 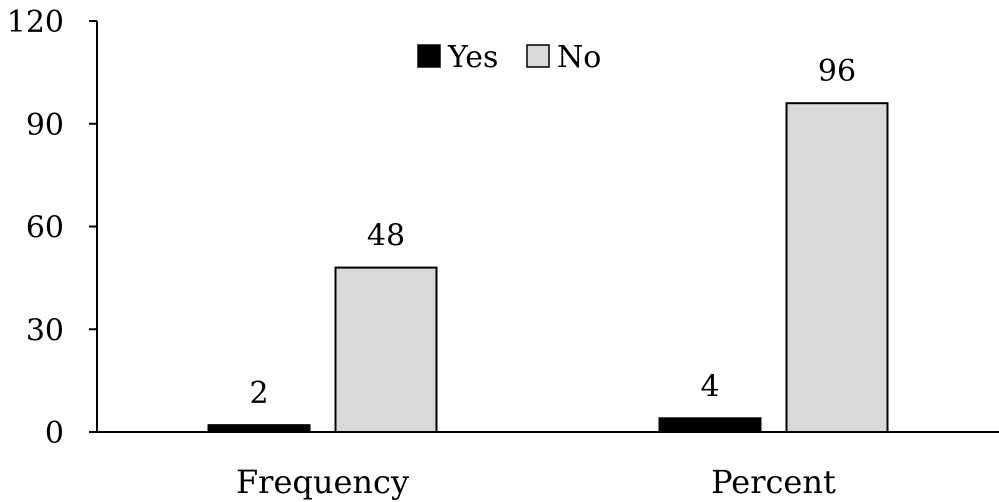 What do you see at coordinates (258, 393) in the screenshot?
I see `data-label-yes-frequency: 2` at bounding box center [258, 393].